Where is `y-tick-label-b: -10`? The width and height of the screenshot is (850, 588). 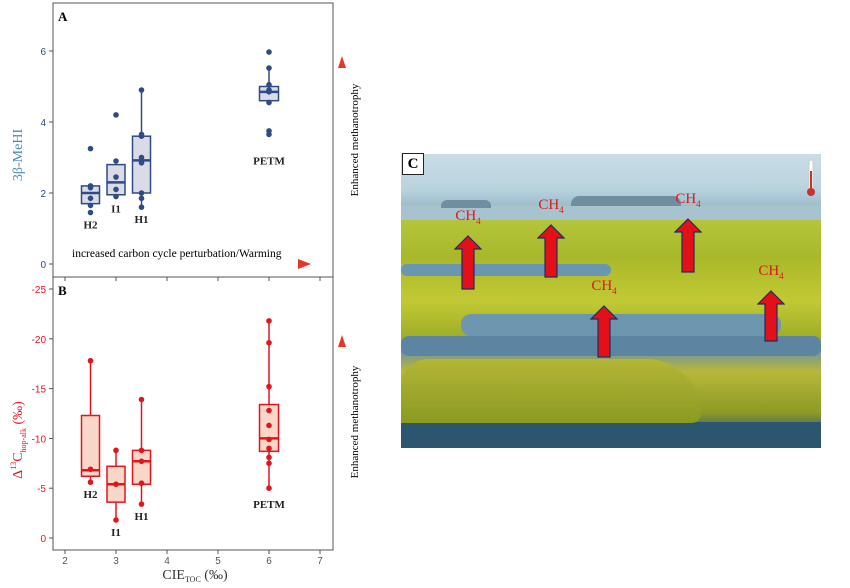
y-tick-label-b: -10 is located at coordinates (39, 439).